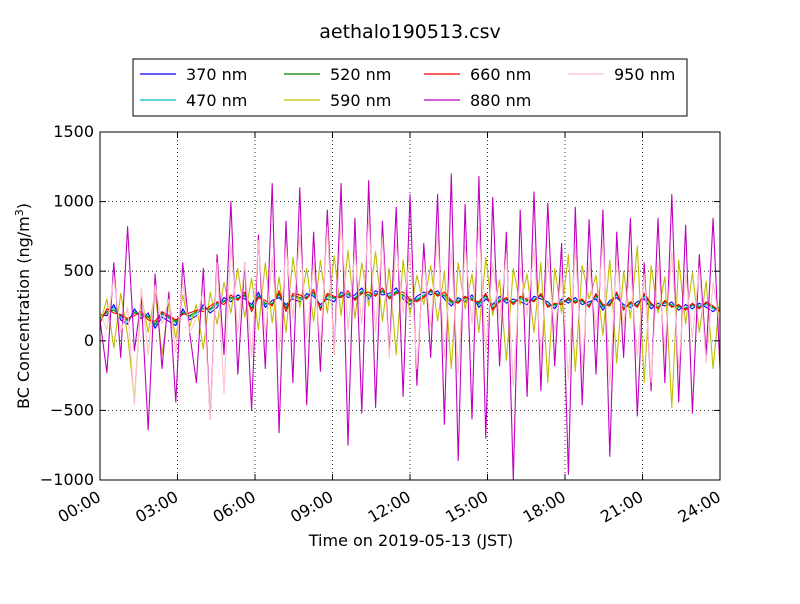 The height and width of the screenshot is (604, 800). I want to click on y-tick-label: 0, so click(89, 340).